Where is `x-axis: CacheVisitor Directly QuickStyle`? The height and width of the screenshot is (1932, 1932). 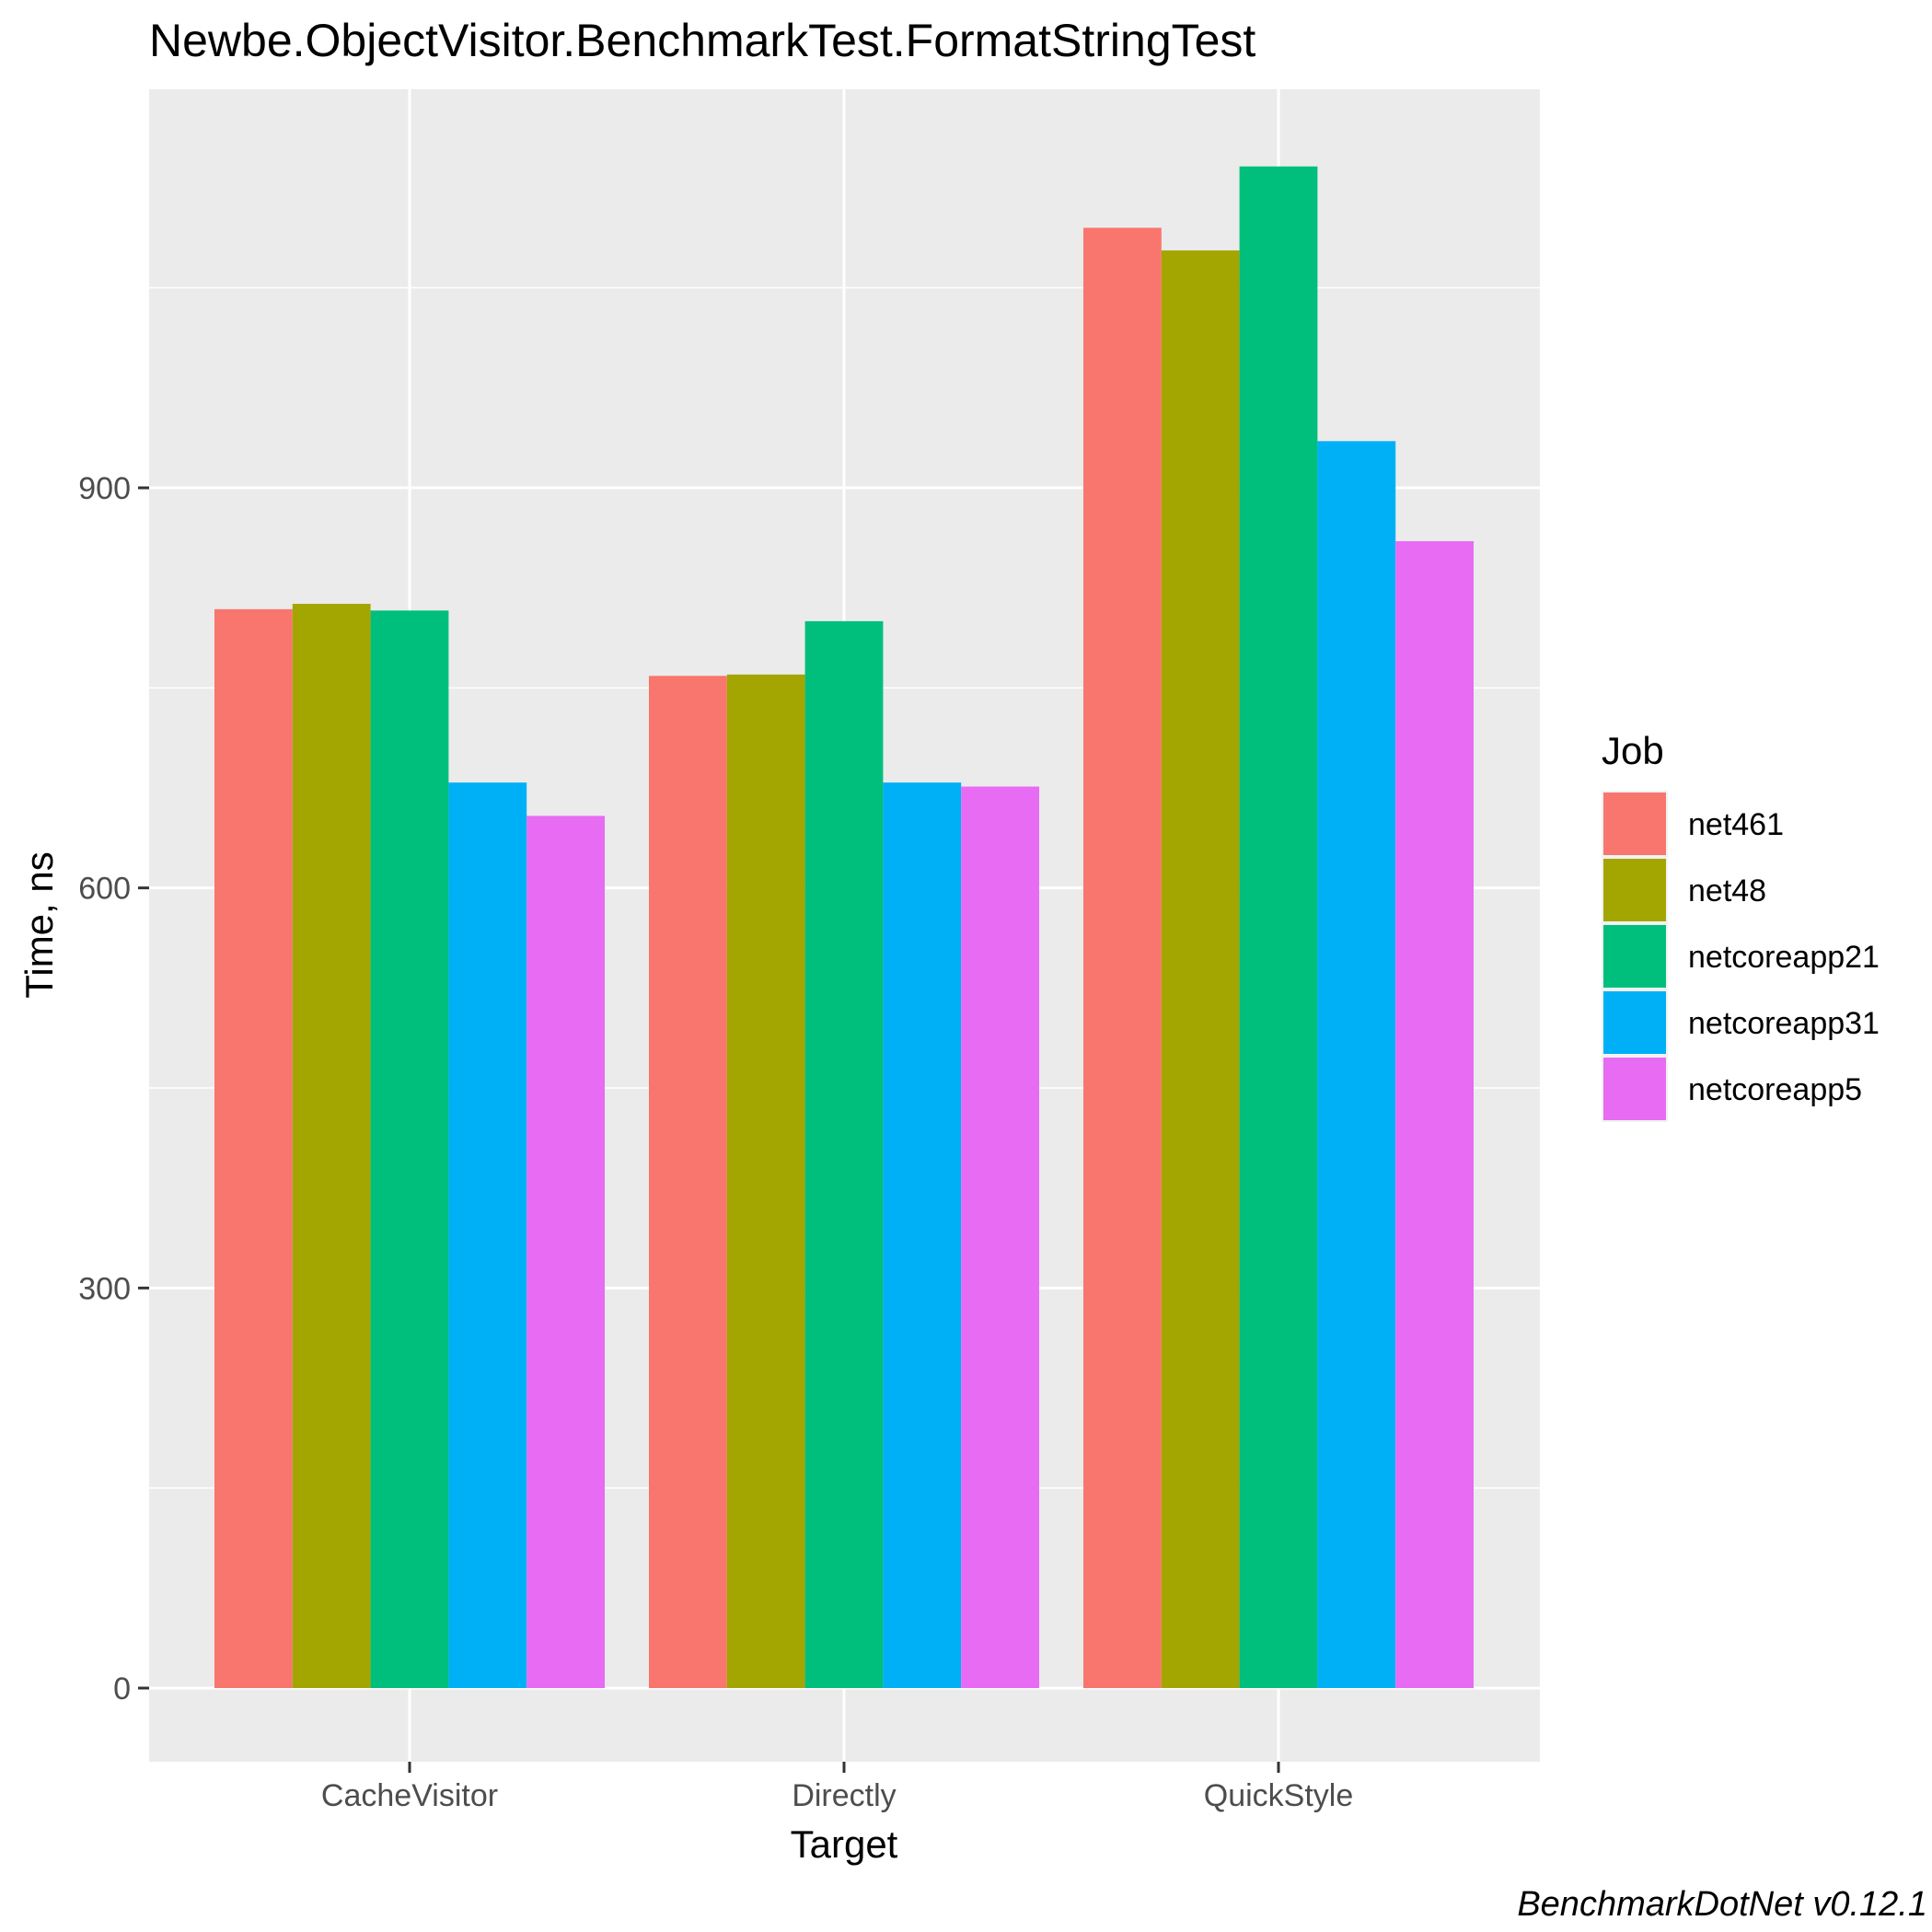 x-axis: CacheVisitor Directly QuickStyle is located at coordinates (837, 1788).